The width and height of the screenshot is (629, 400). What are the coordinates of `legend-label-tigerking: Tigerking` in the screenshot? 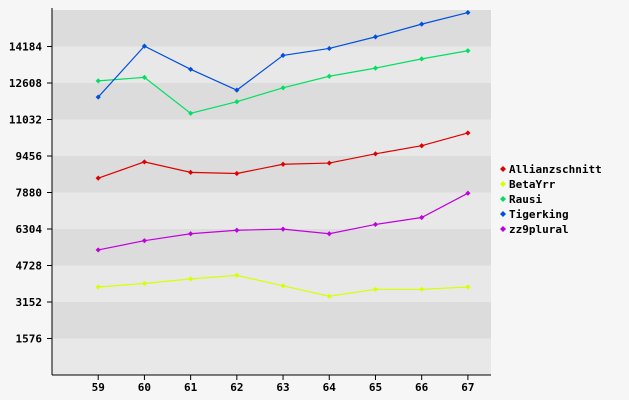 It's located at (539, 214).